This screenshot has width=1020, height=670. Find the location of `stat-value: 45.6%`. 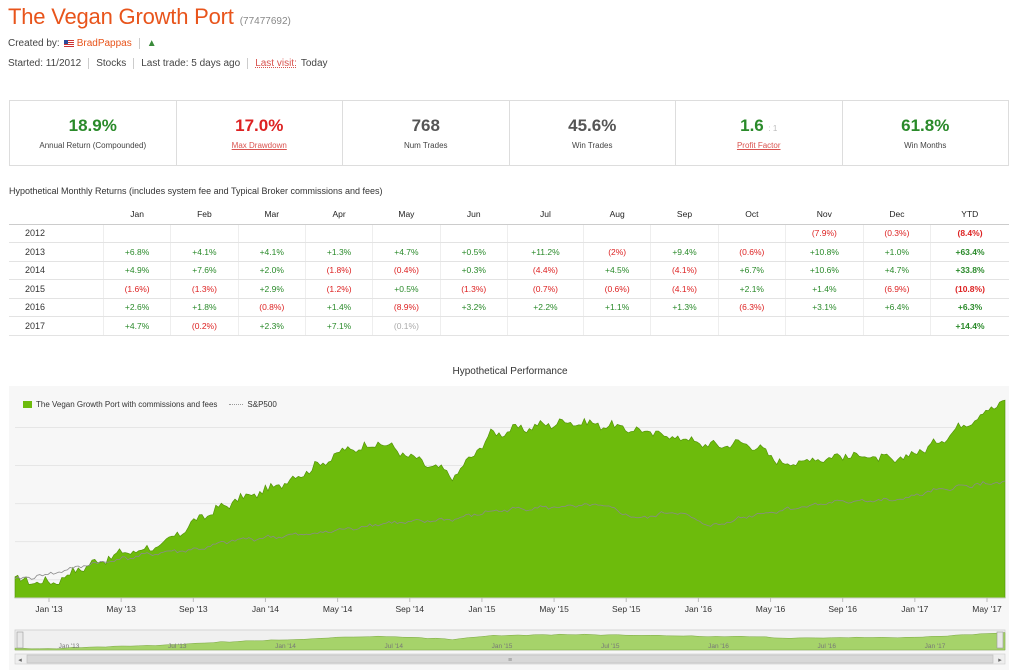

stat-value: 45.6% is located at coordinates (592, 125).